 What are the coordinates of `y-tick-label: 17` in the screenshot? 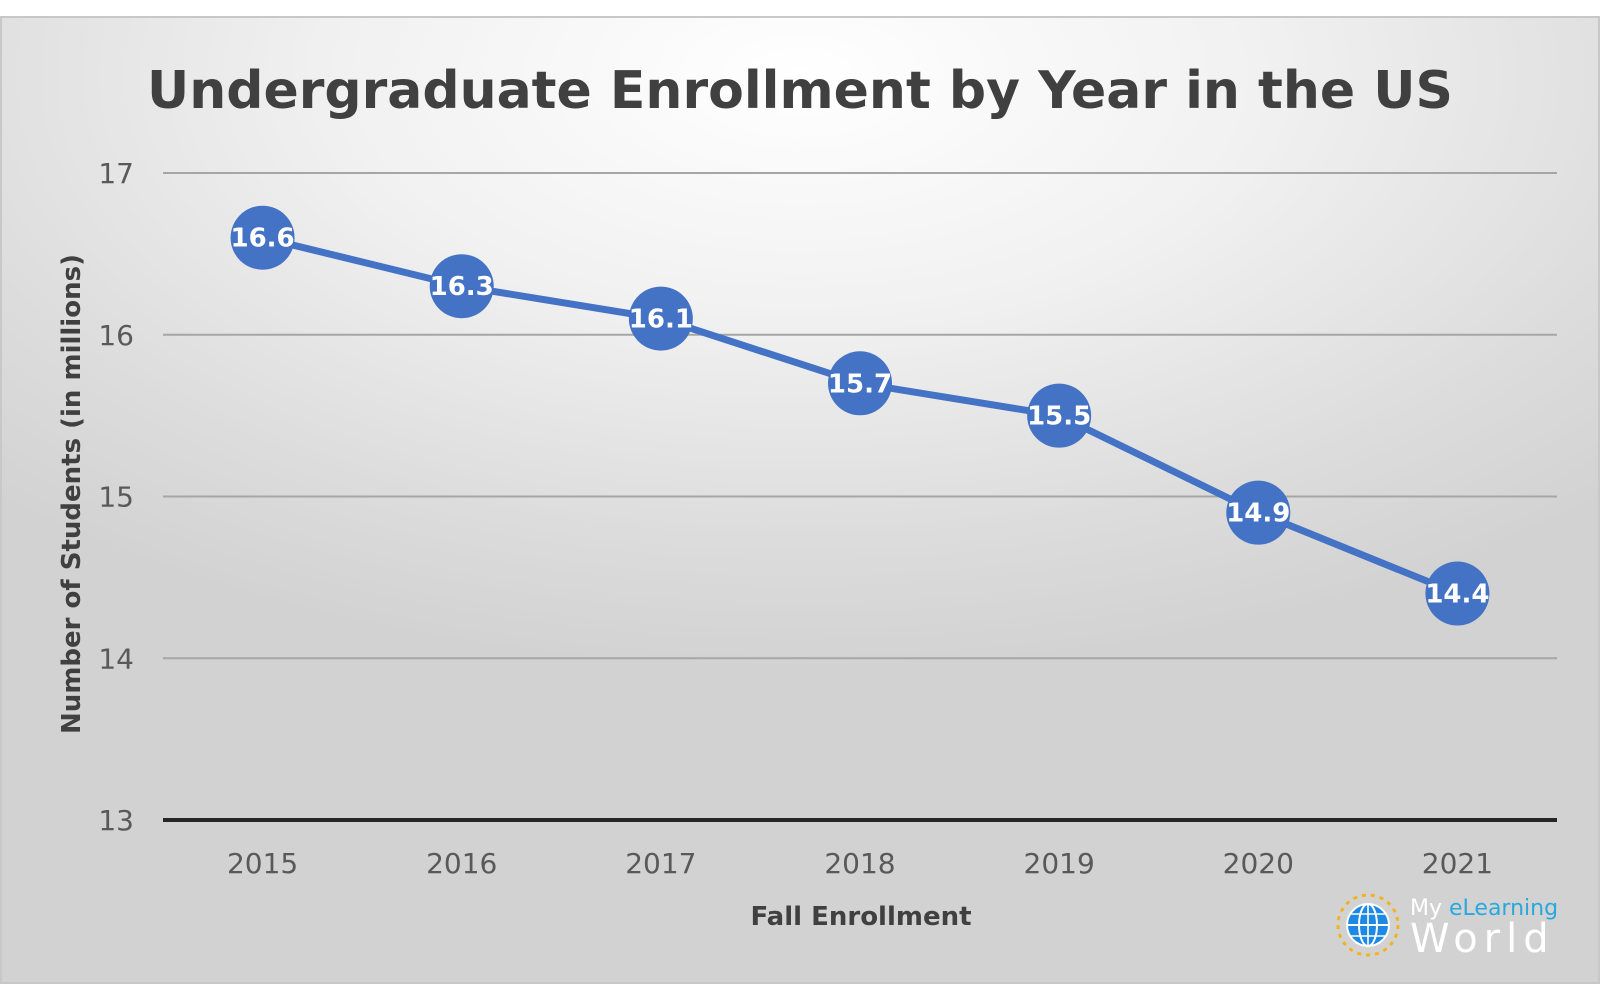 It's located at (116, 173).